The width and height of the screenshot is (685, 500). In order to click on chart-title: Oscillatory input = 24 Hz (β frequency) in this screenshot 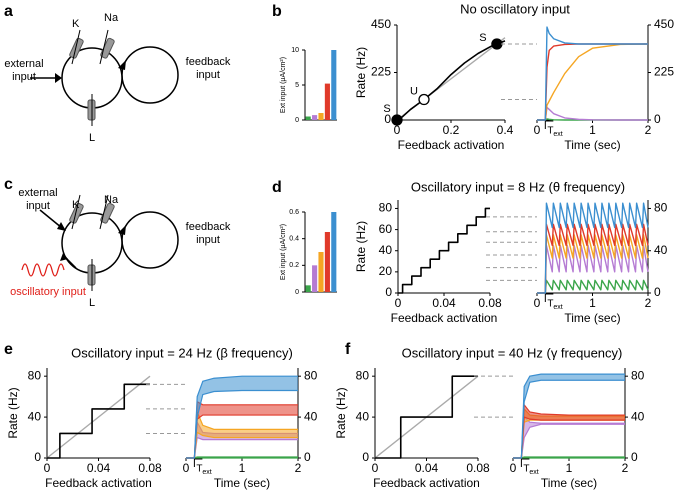, I will do `click(182, 352)`.